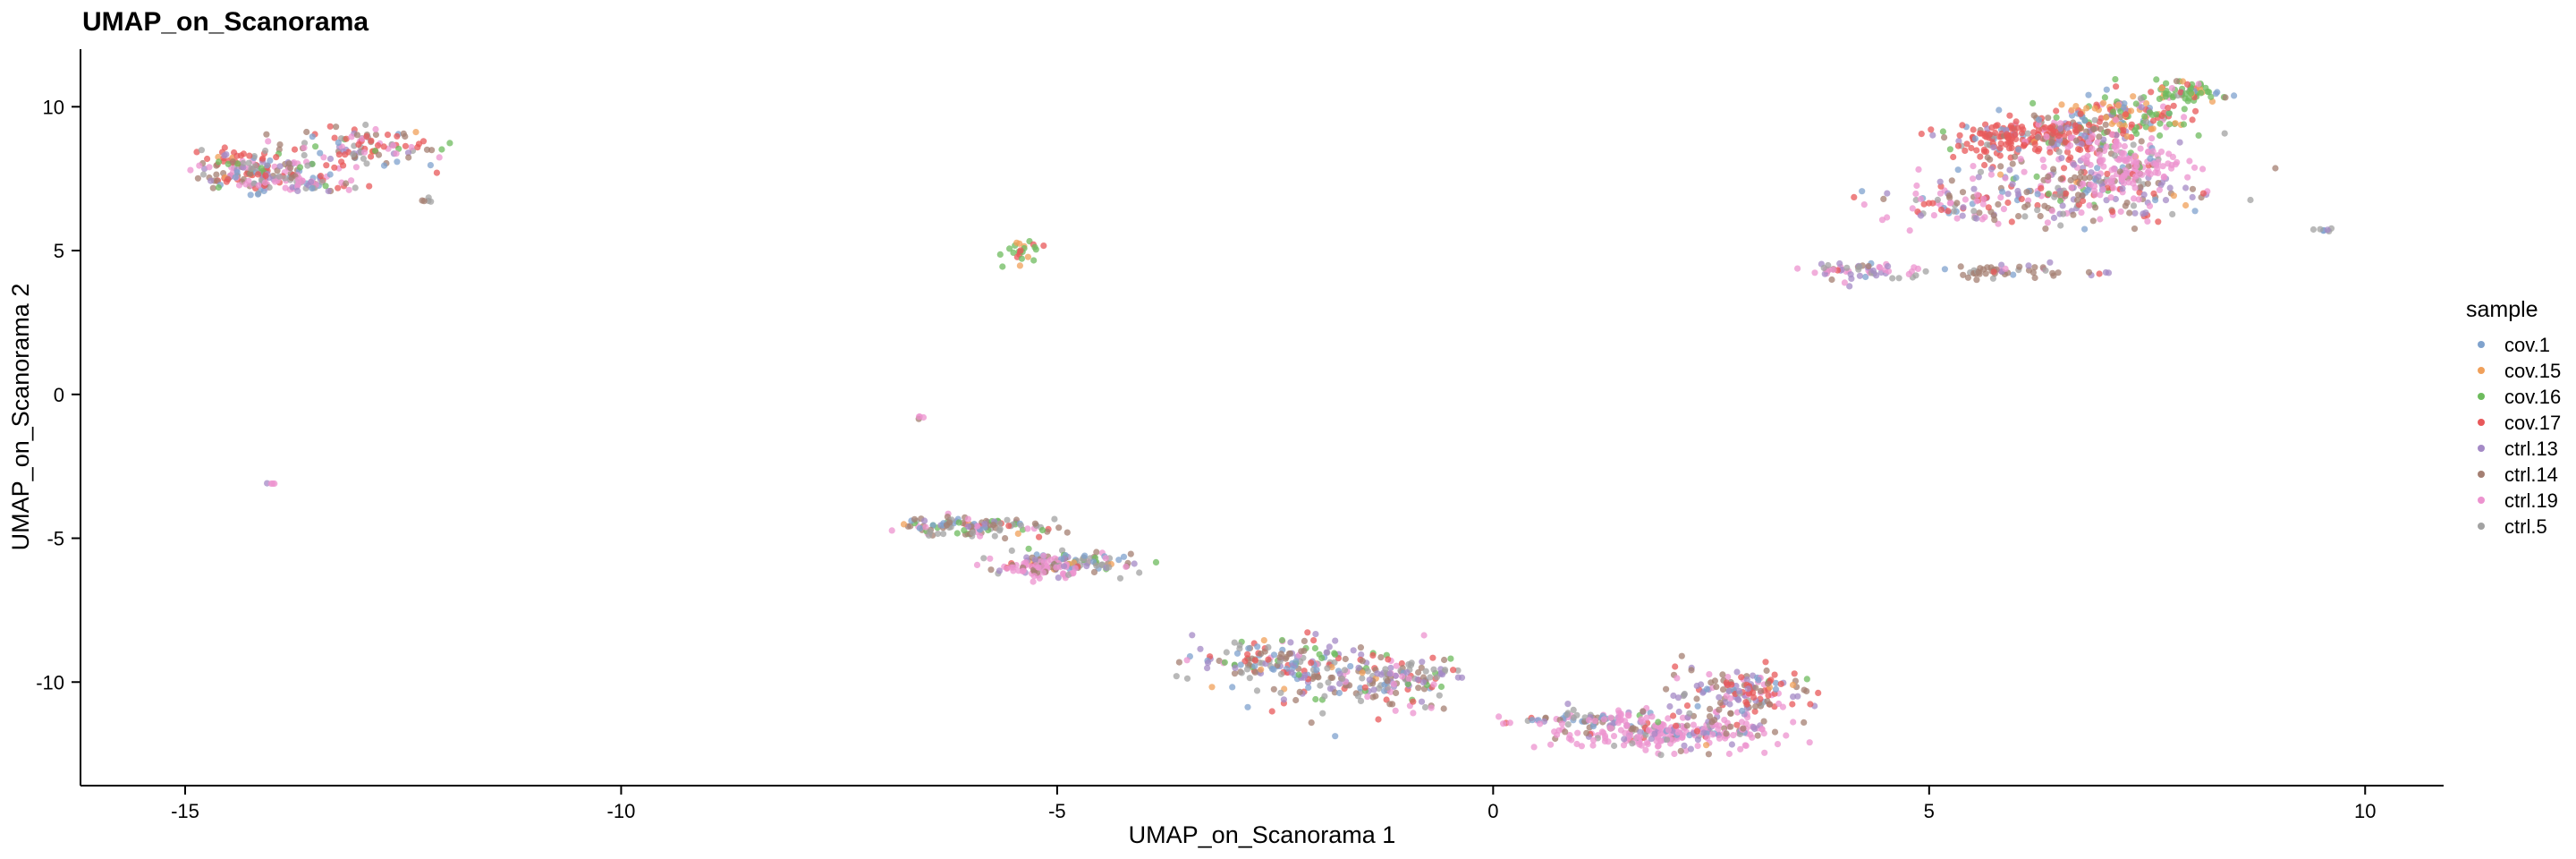 The height and width of the screenshot is (859, 2576). Describe the element at coordinates (2502, 309) in the screenshot. I see `legend-title: sample` at that location.